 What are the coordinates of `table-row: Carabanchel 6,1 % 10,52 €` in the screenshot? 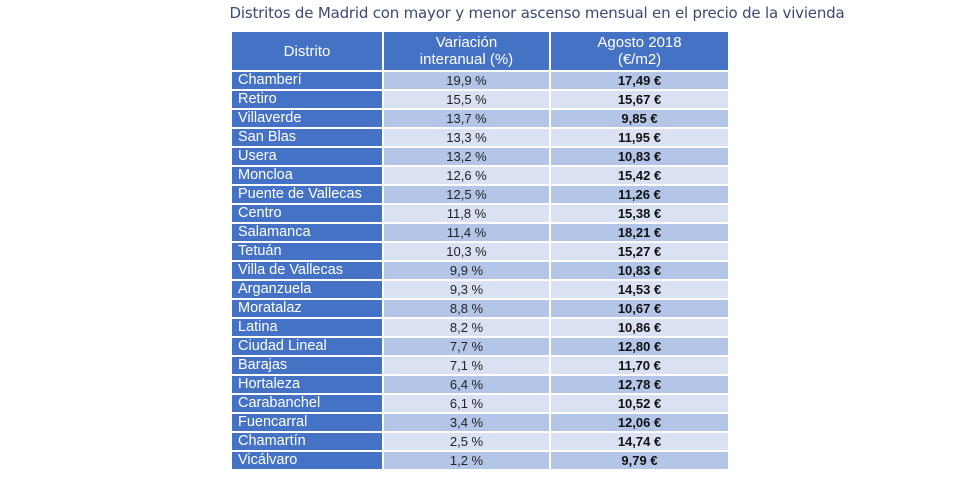 It's located at (481, 403).